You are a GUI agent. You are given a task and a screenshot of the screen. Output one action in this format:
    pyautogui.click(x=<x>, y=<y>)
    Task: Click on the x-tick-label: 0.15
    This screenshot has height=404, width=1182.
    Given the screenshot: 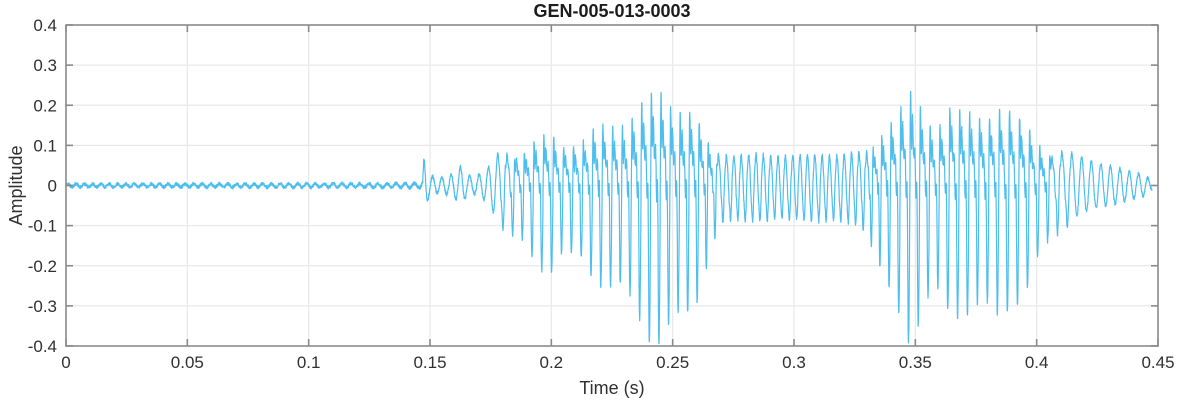 What is the action you would take?
    pyautogui.click(x=429, y=362)
    